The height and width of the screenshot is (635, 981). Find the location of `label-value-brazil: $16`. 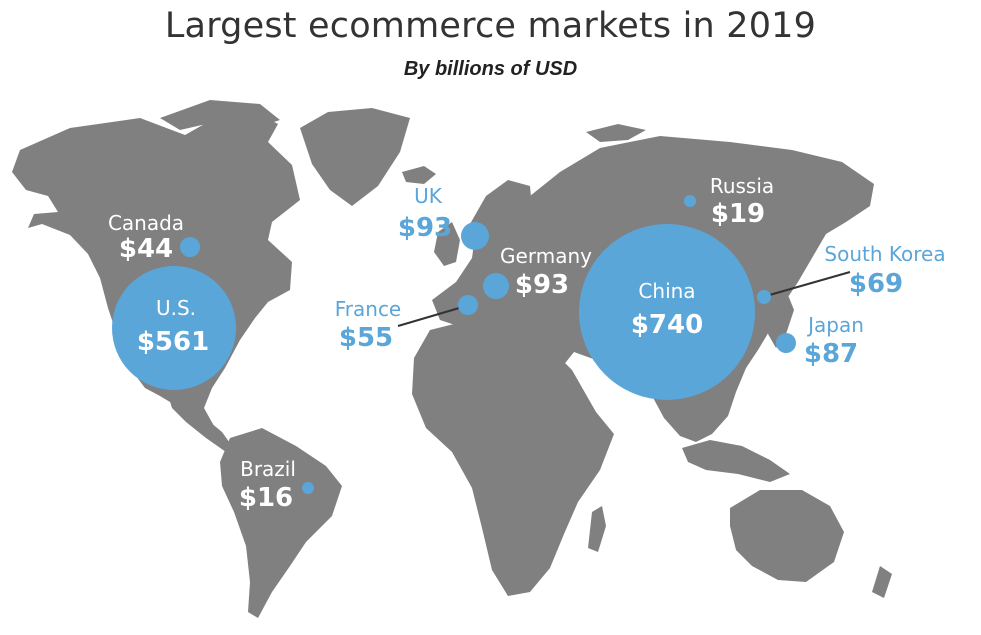

label-value-brazil: $16 is located at coordinates (266, 498).